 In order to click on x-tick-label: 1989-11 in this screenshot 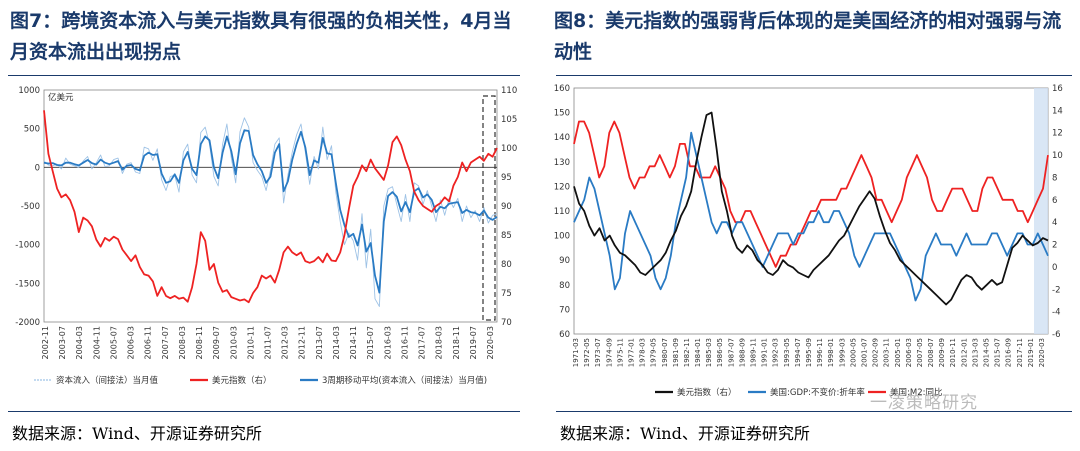, I will do `click(754, 352)`.